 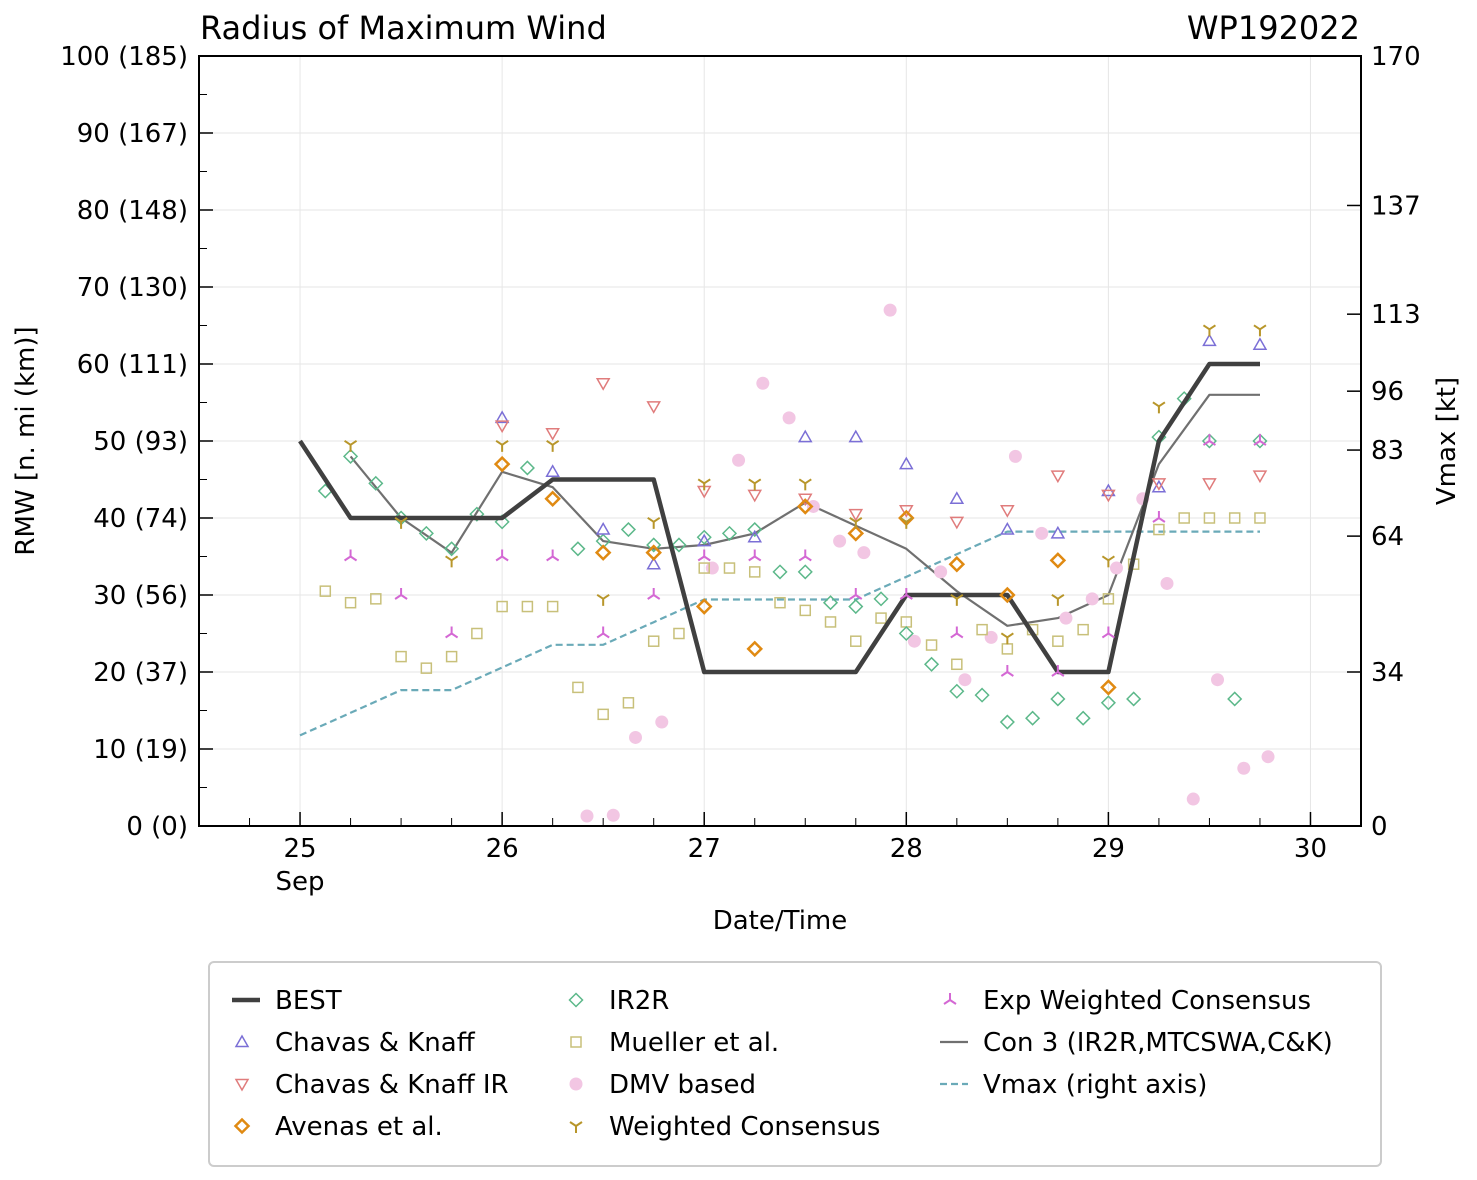 I want to click on y-tick-label: 0 (0), so click(x=157, y=827).